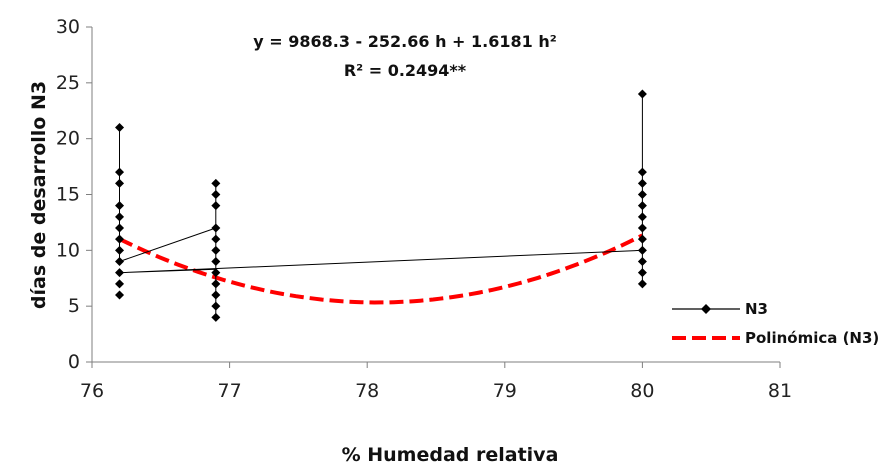 The width and height of the screenshot is (896, 469). I want to click on trend-series, so click(381, 269).